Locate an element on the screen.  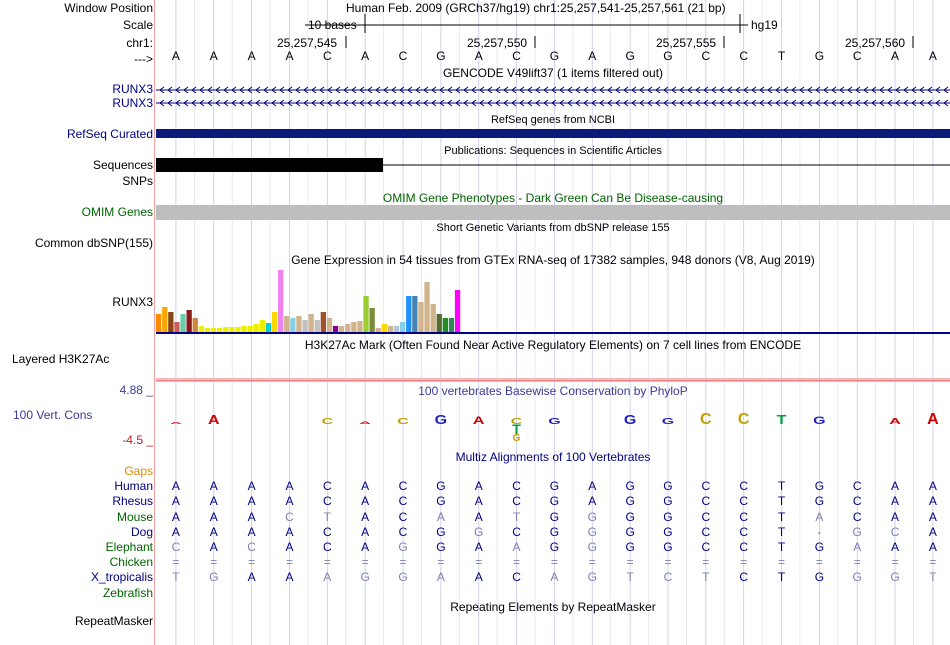
snps-track-label: SNPs is located at coordinates (137, 181).